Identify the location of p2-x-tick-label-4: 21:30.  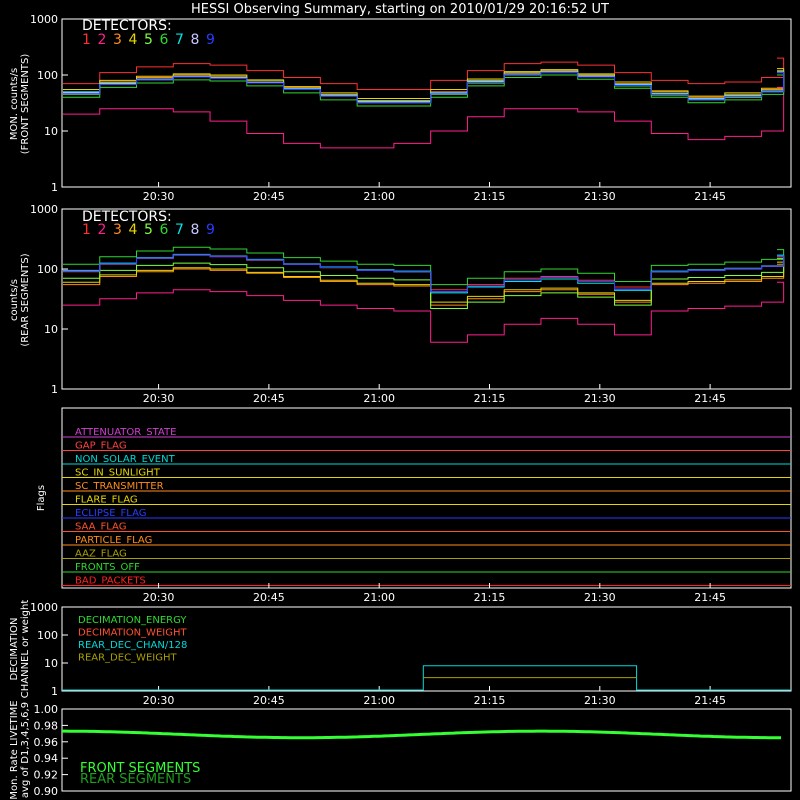
(600, 398).